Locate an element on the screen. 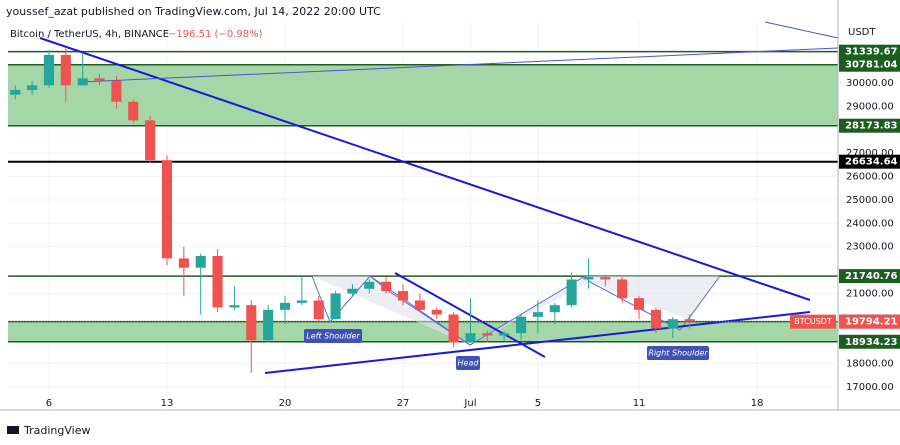 The width and height of the screenshot is (900, 445). level-label: 21740.76 is located at coordinates (871, 276).